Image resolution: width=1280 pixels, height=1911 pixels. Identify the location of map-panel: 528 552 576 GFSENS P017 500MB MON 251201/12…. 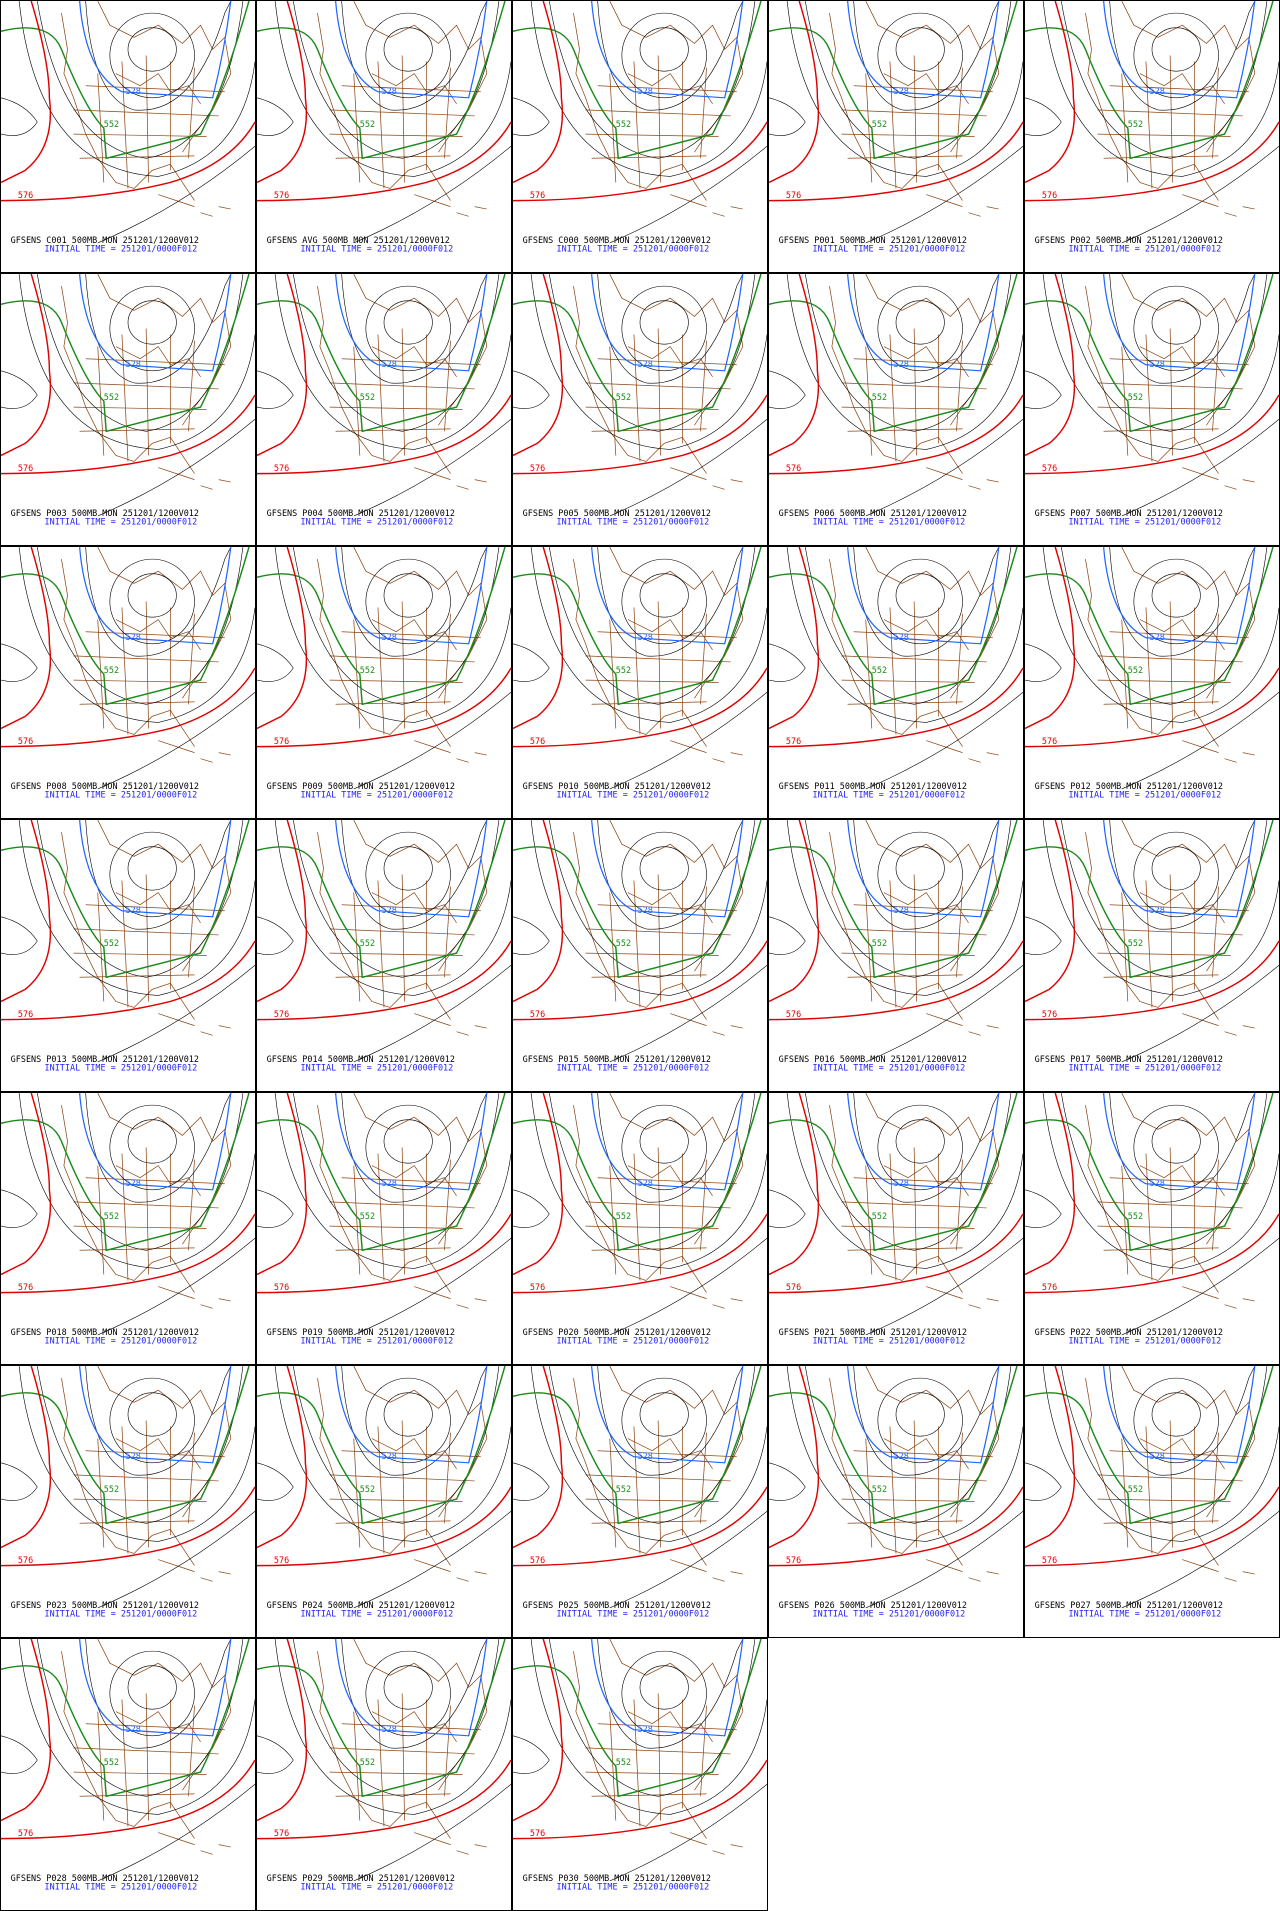
(1152, 955).